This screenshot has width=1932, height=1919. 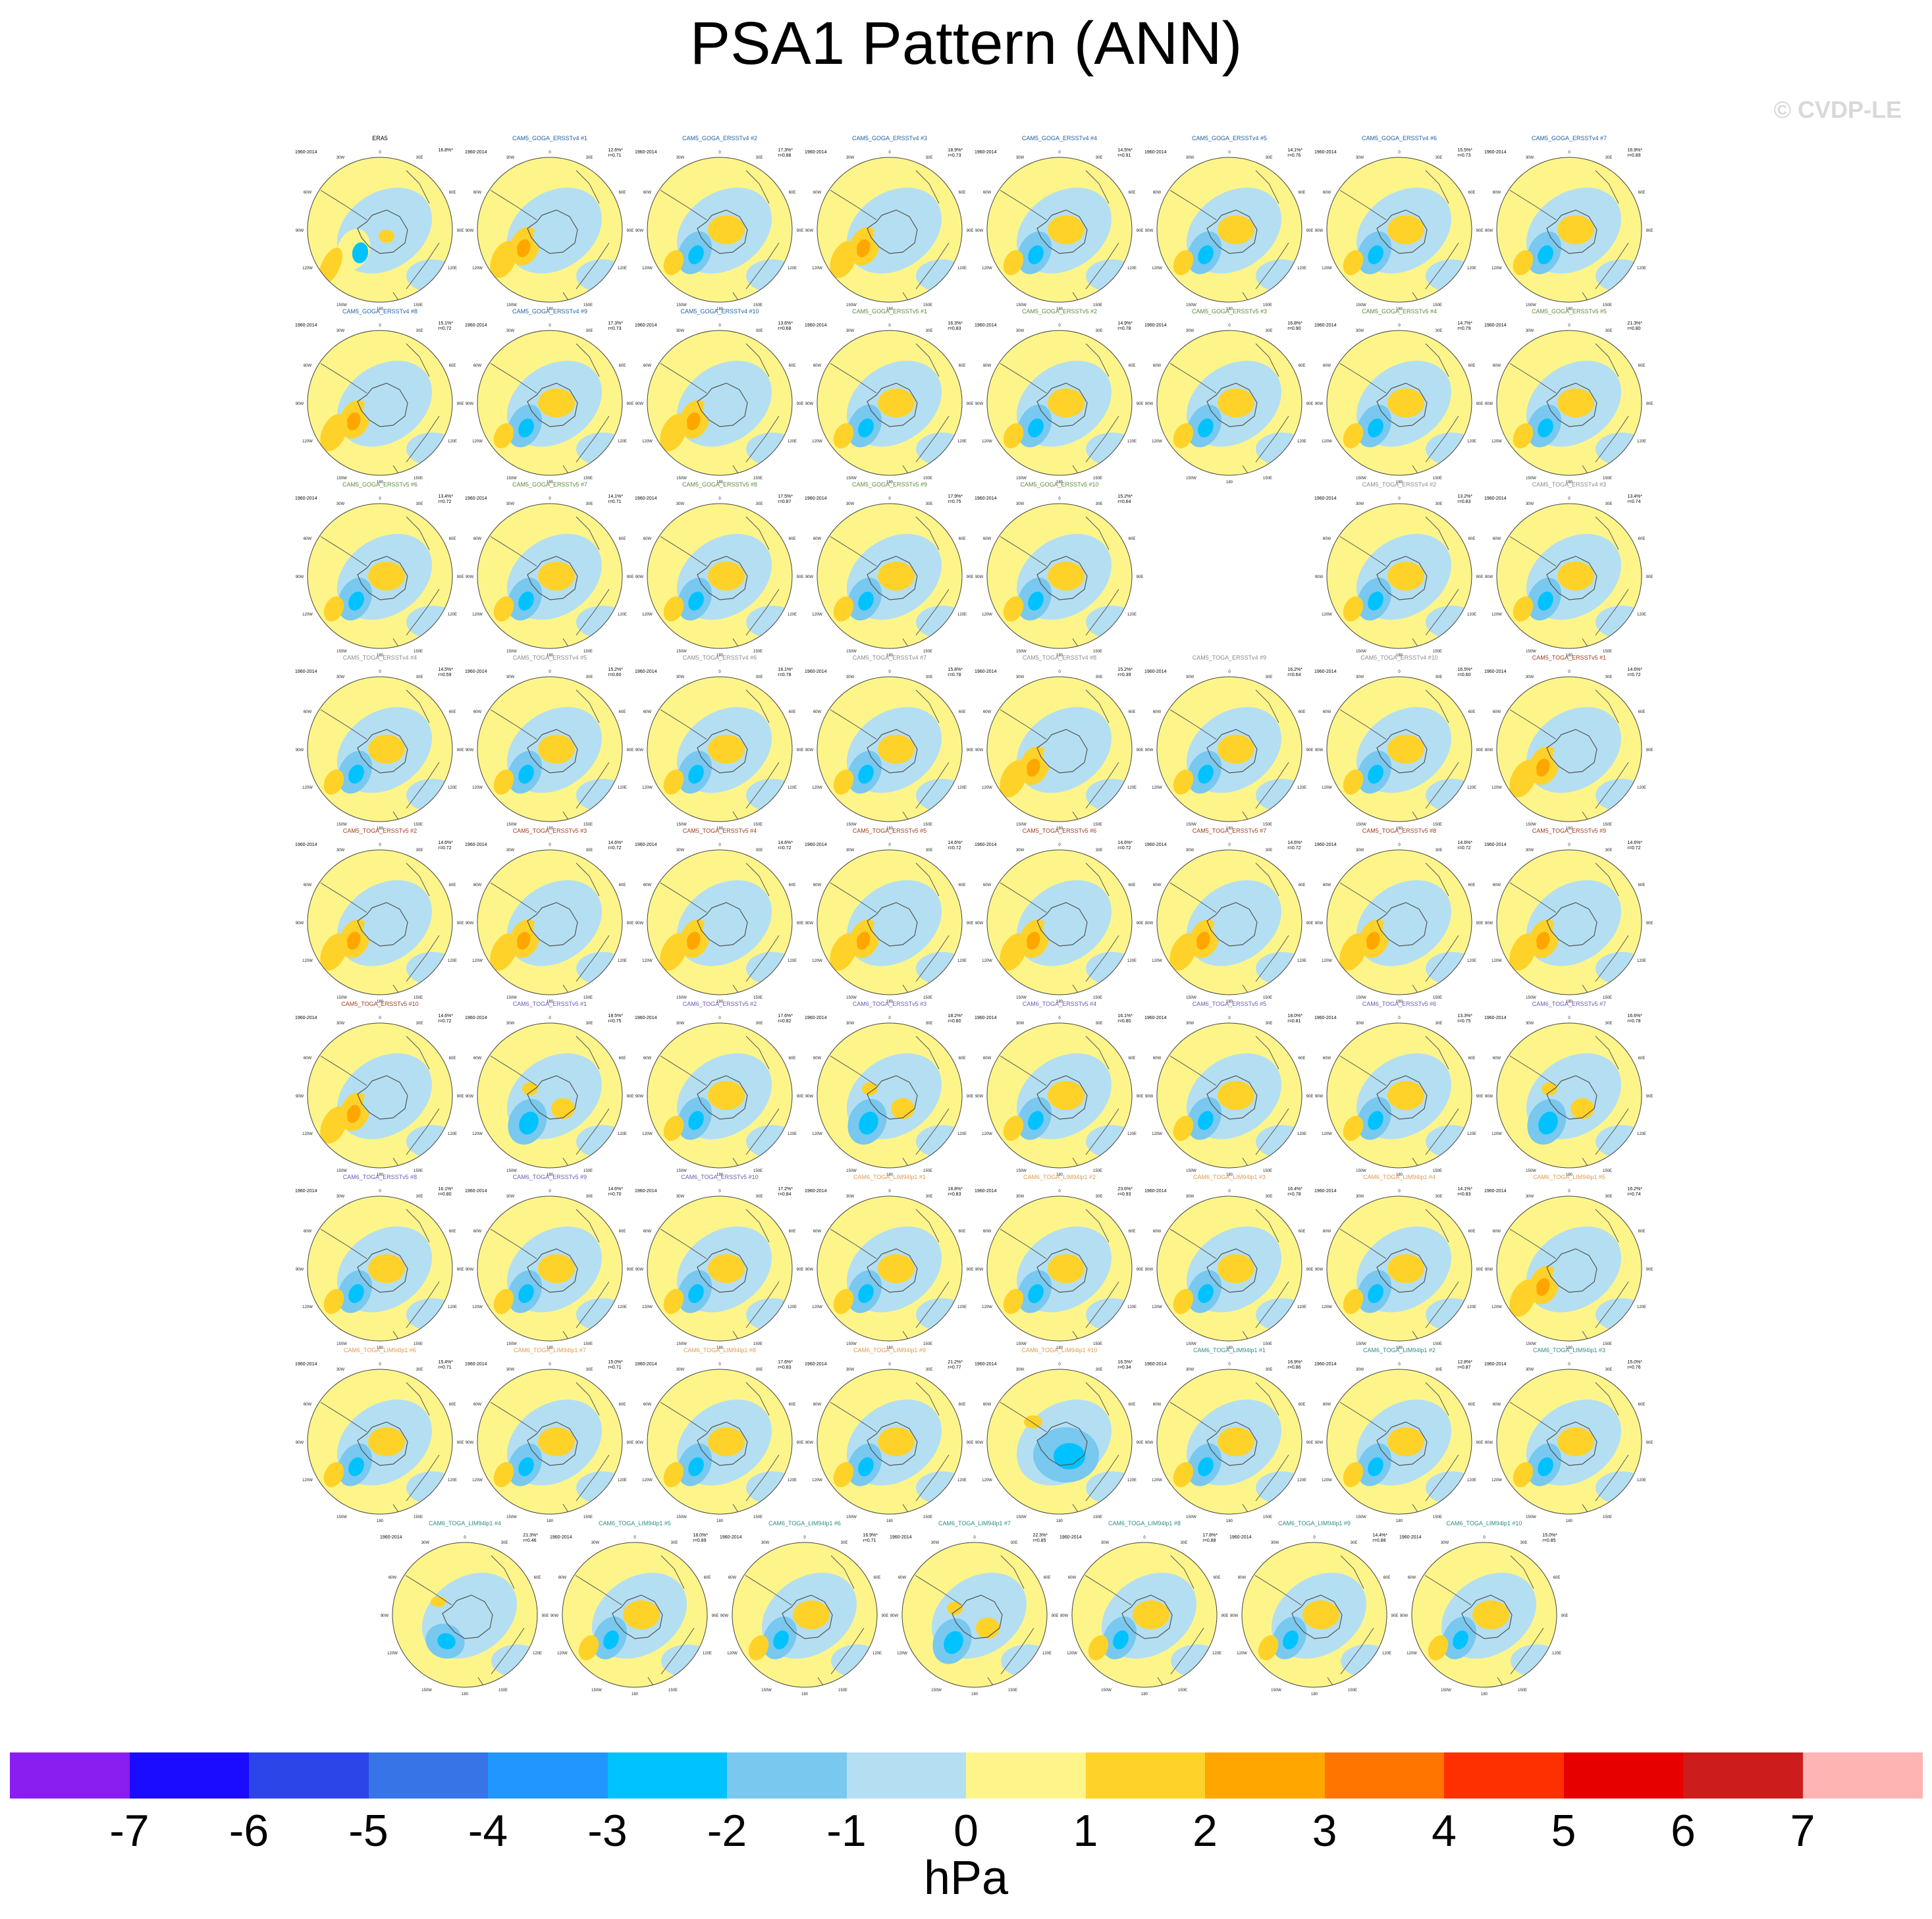 What do you see at coordinates (607, 1831) in the screenshot?
I see `colorbar-tick-label: -3` at bounding box center [607, 1831].